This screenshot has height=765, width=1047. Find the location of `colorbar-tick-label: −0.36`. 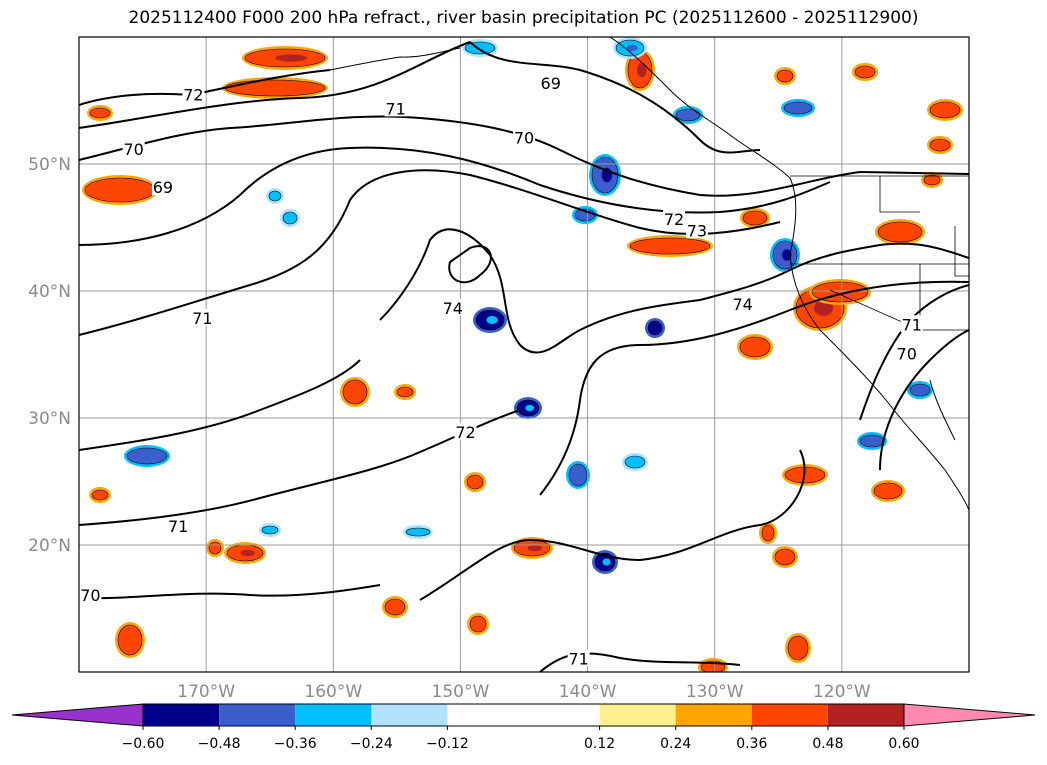

colorbar-tick-label: −0.36 is located at coordinates (295, 744).